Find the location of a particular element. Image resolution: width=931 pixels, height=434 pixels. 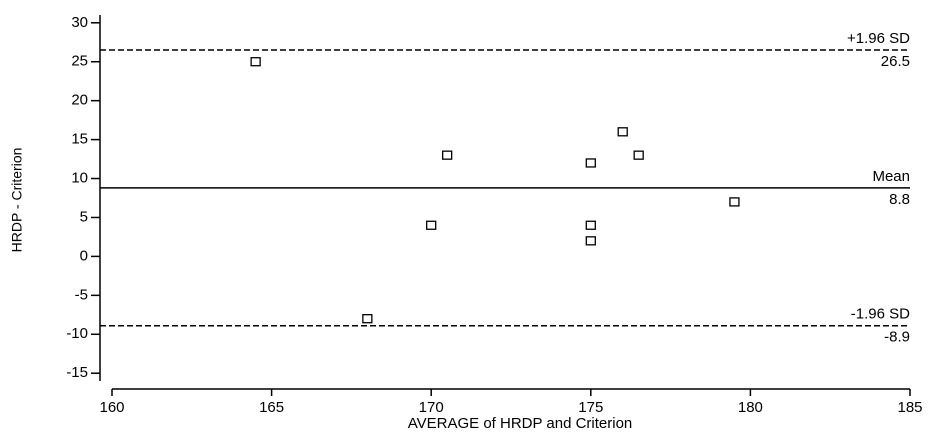

reference-label: Mean is located at coordinates (891, 176).